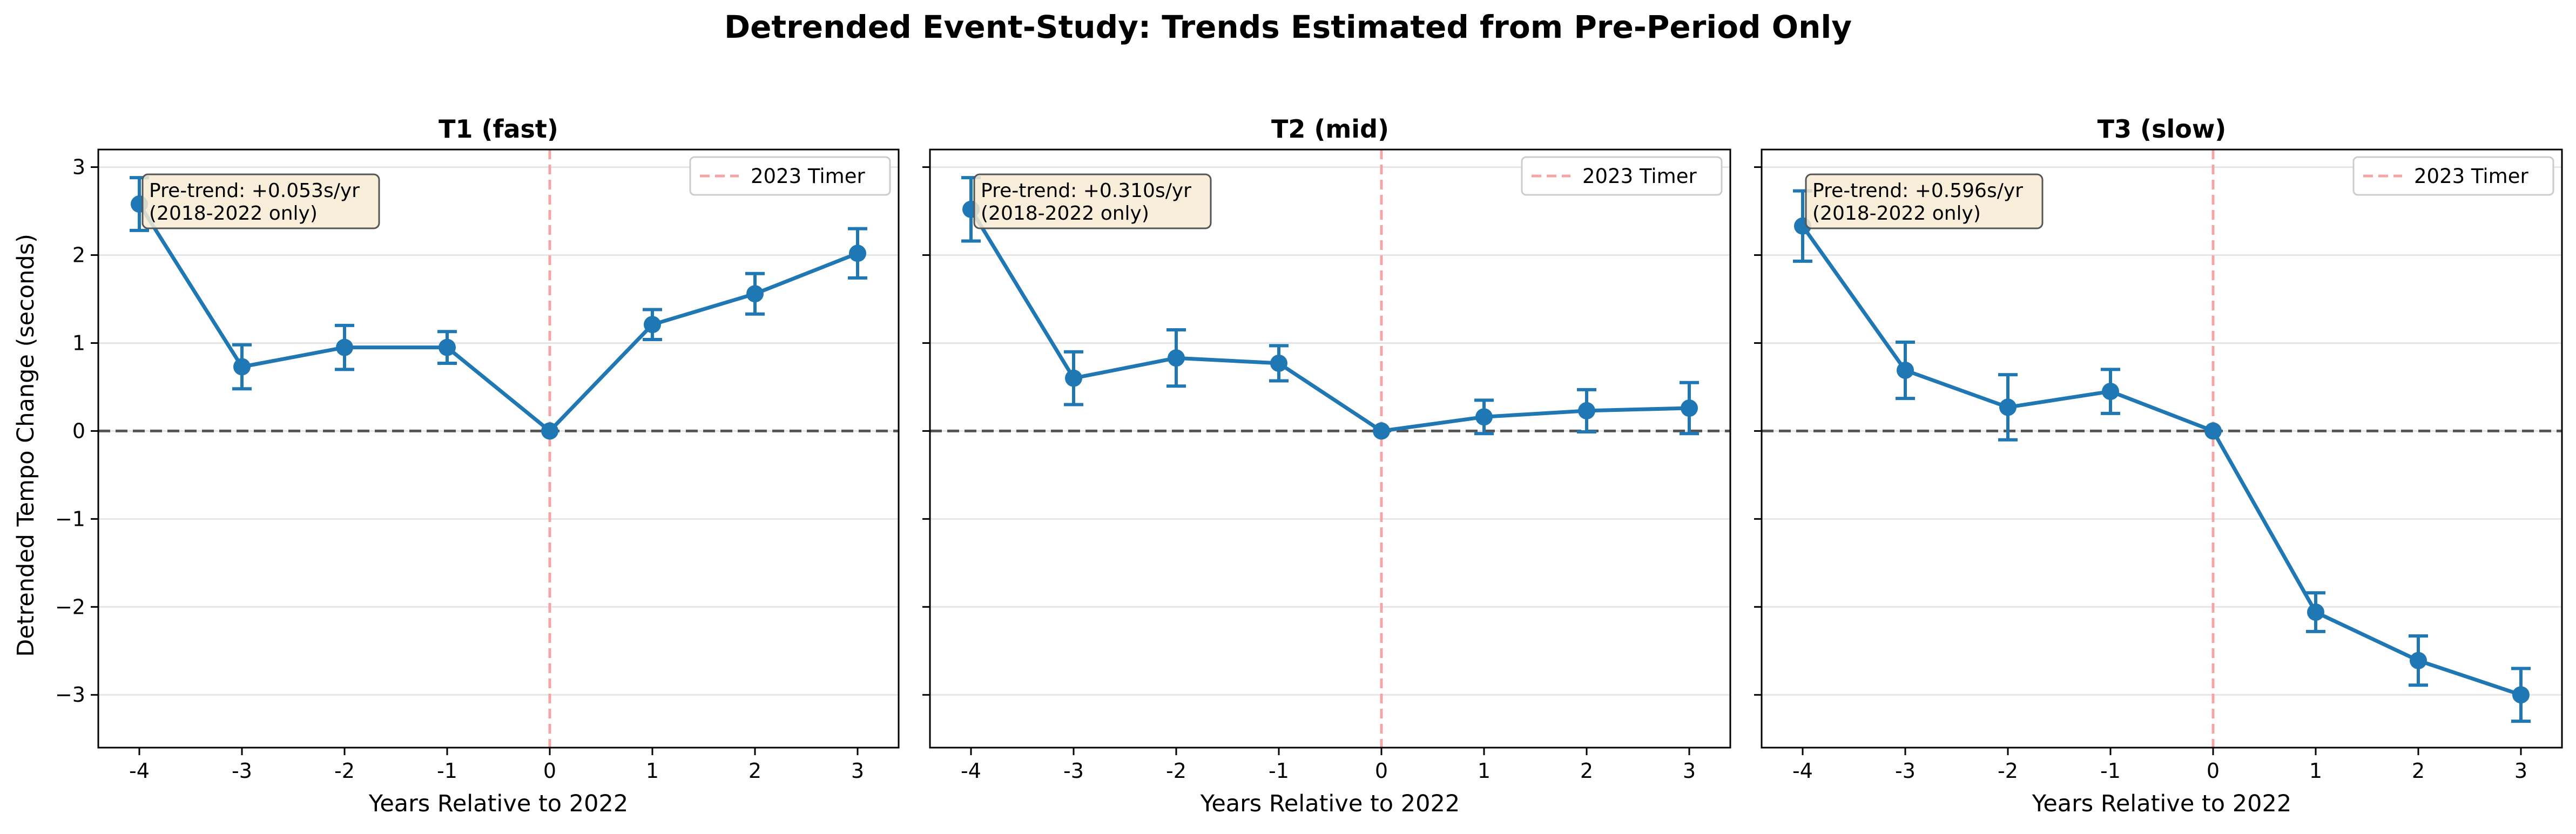 This screenshot has height=834, width=2576. I want to click on pretrend-annotation: Pre-trend: +0.596s/yr(2018-2022 only), so click(1924, 201).